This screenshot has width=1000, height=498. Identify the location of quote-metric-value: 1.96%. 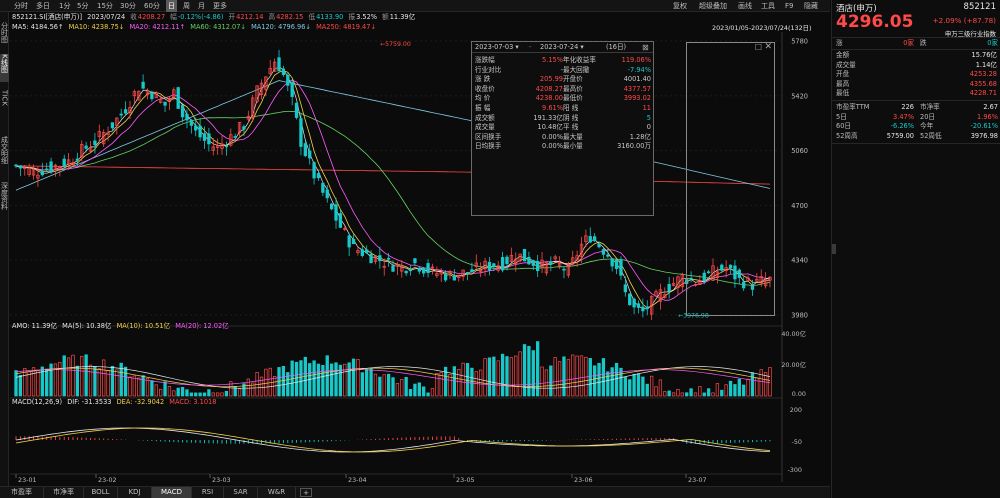
(987, 116).